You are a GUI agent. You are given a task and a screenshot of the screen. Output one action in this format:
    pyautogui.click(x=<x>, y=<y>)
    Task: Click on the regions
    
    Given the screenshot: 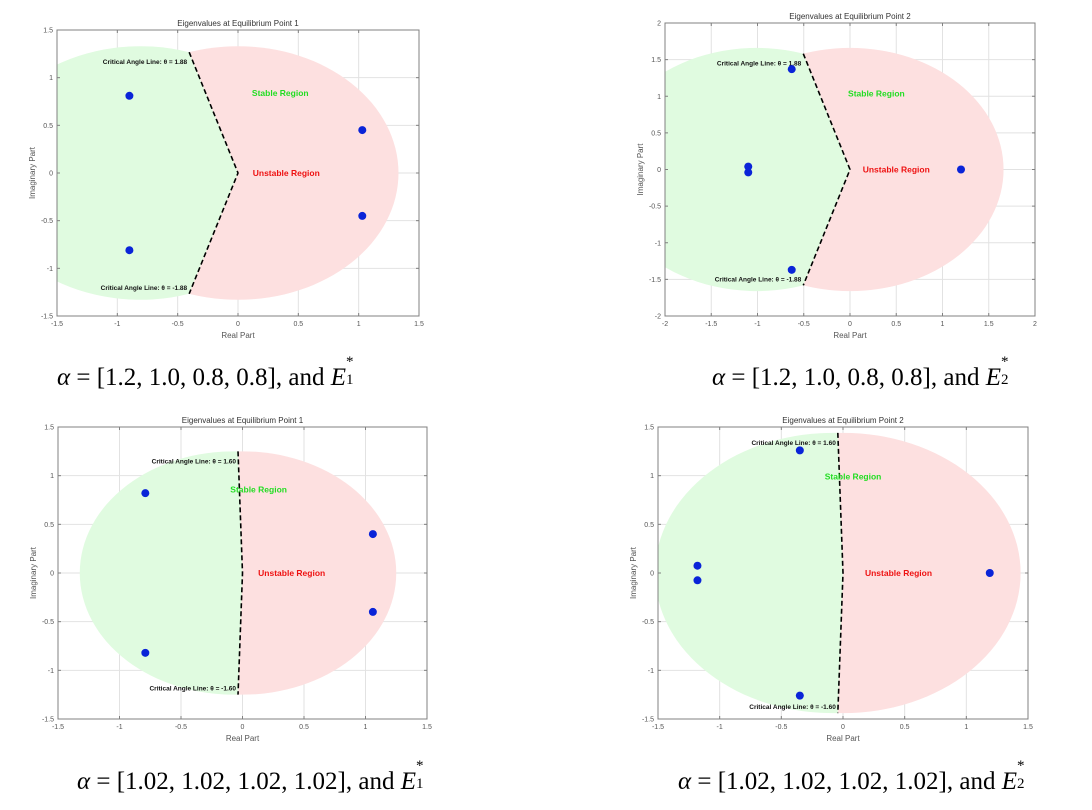 What is the action you would take?
    pyautogui.click(x=834, y=169)
    